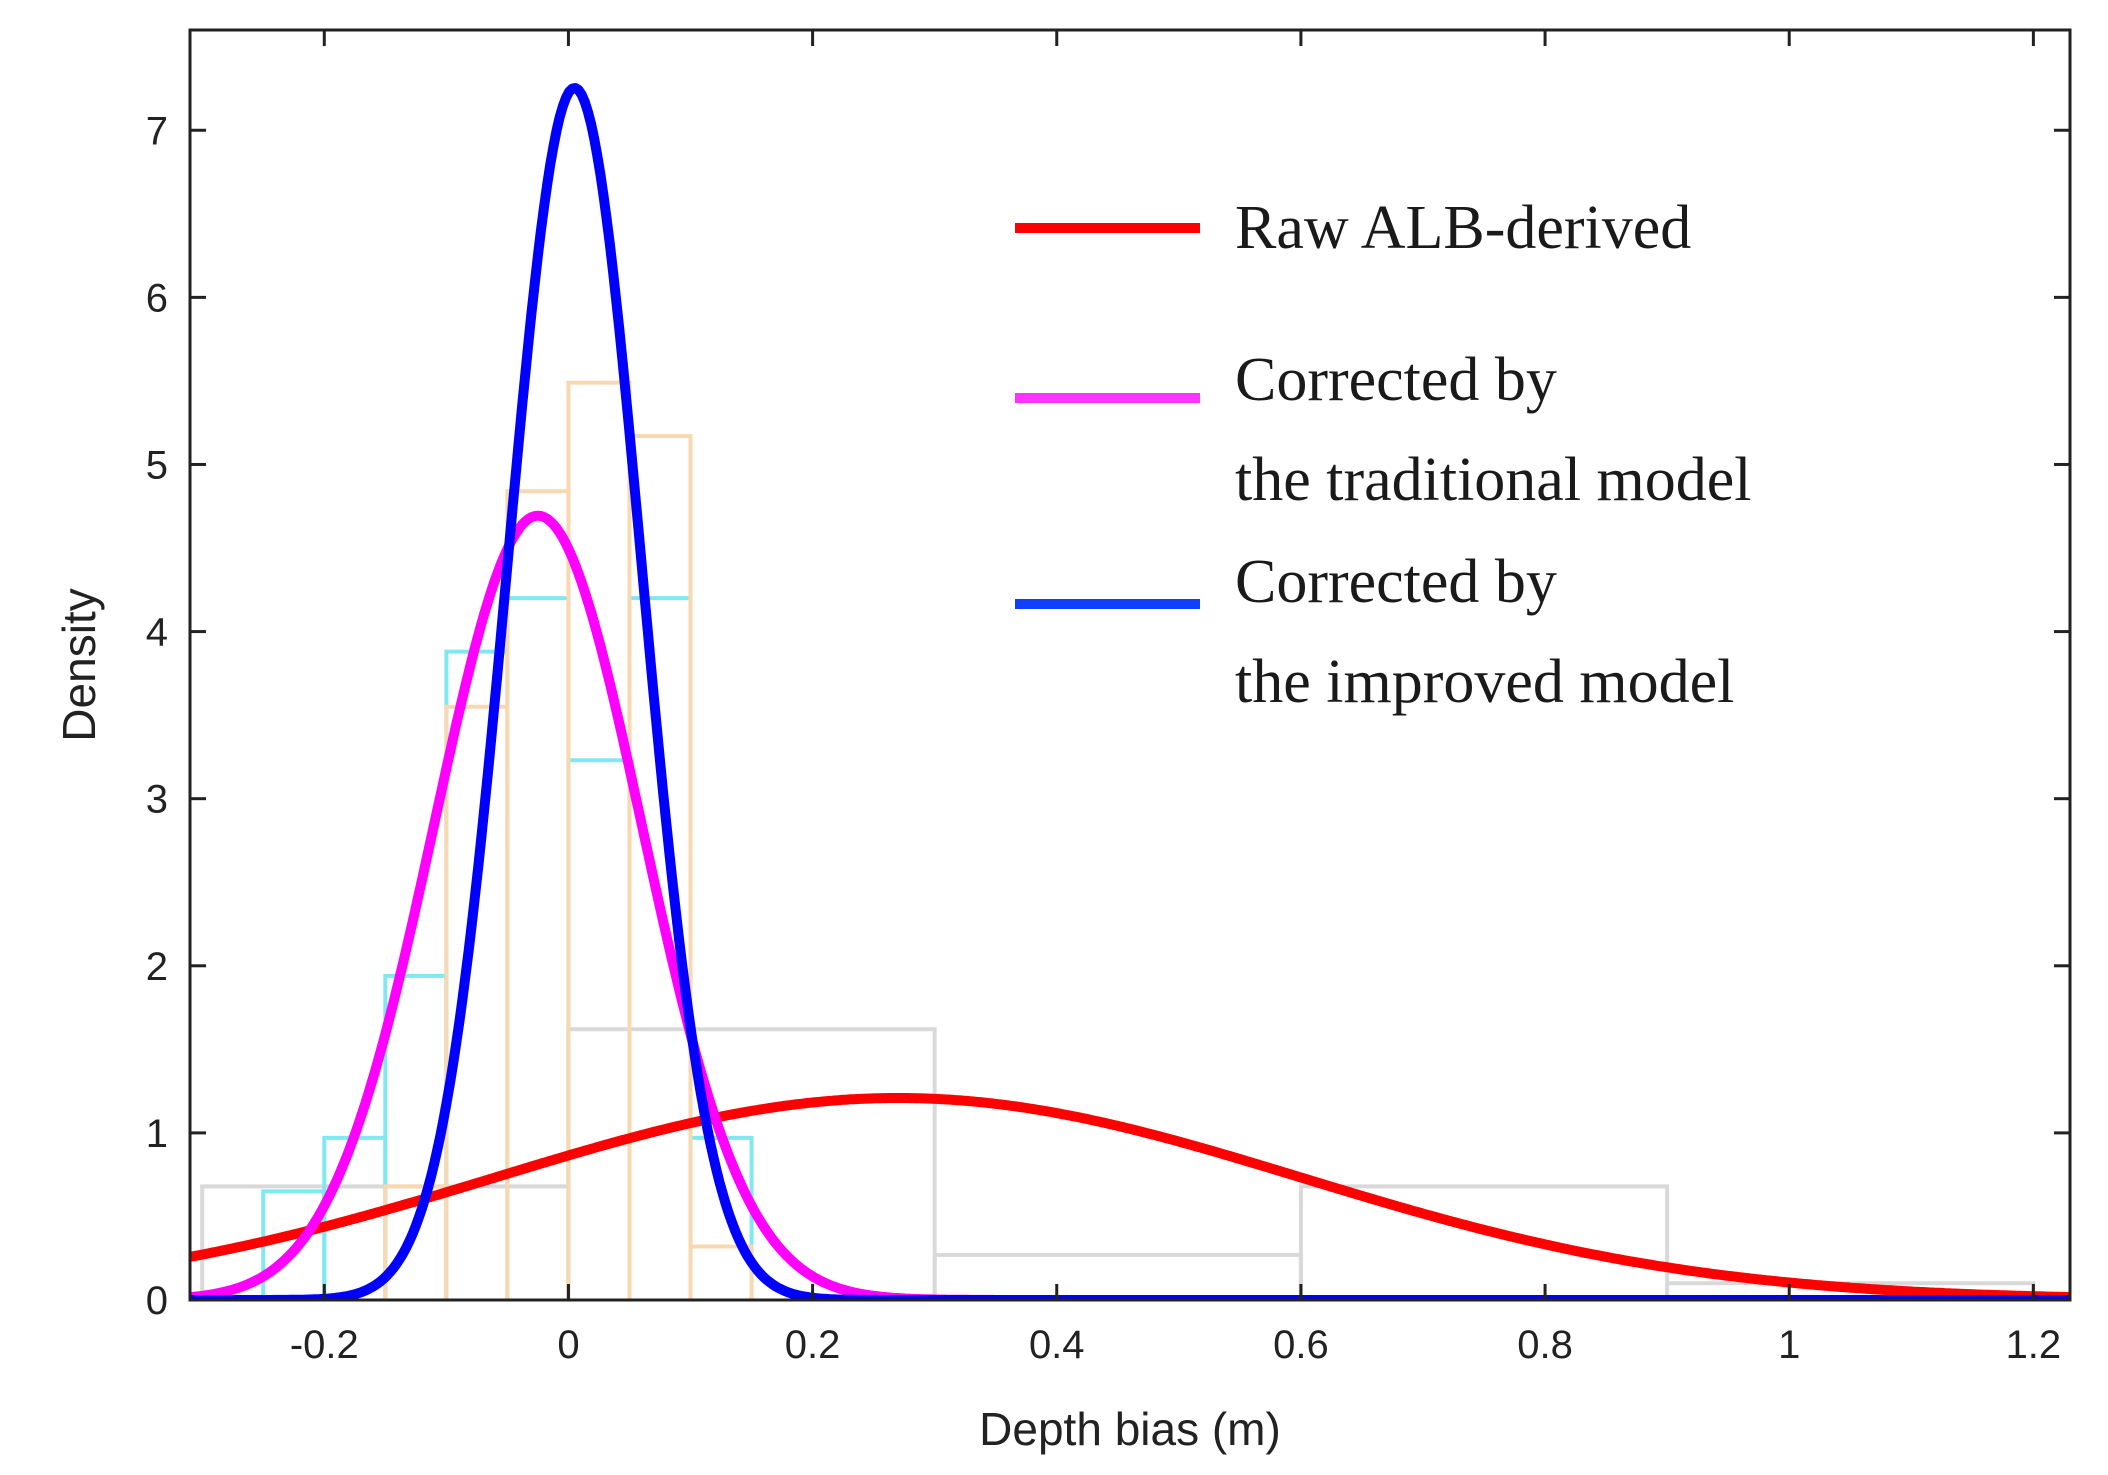  Describe the element at coordinates (1484, 682) in the screenshot. I see `legend-label: the improved model` at that location.